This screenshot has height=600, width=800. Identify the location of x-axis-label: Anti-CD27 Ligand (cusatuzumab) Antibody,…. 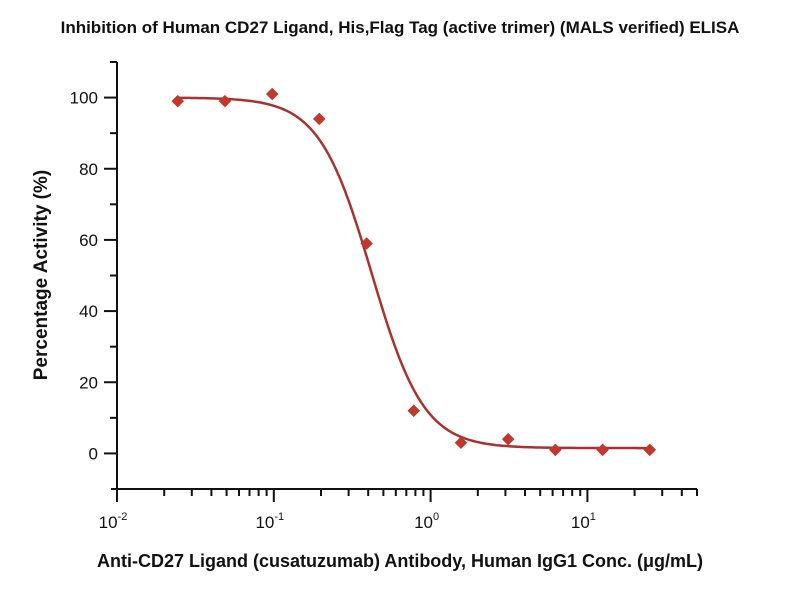
(399, 561).